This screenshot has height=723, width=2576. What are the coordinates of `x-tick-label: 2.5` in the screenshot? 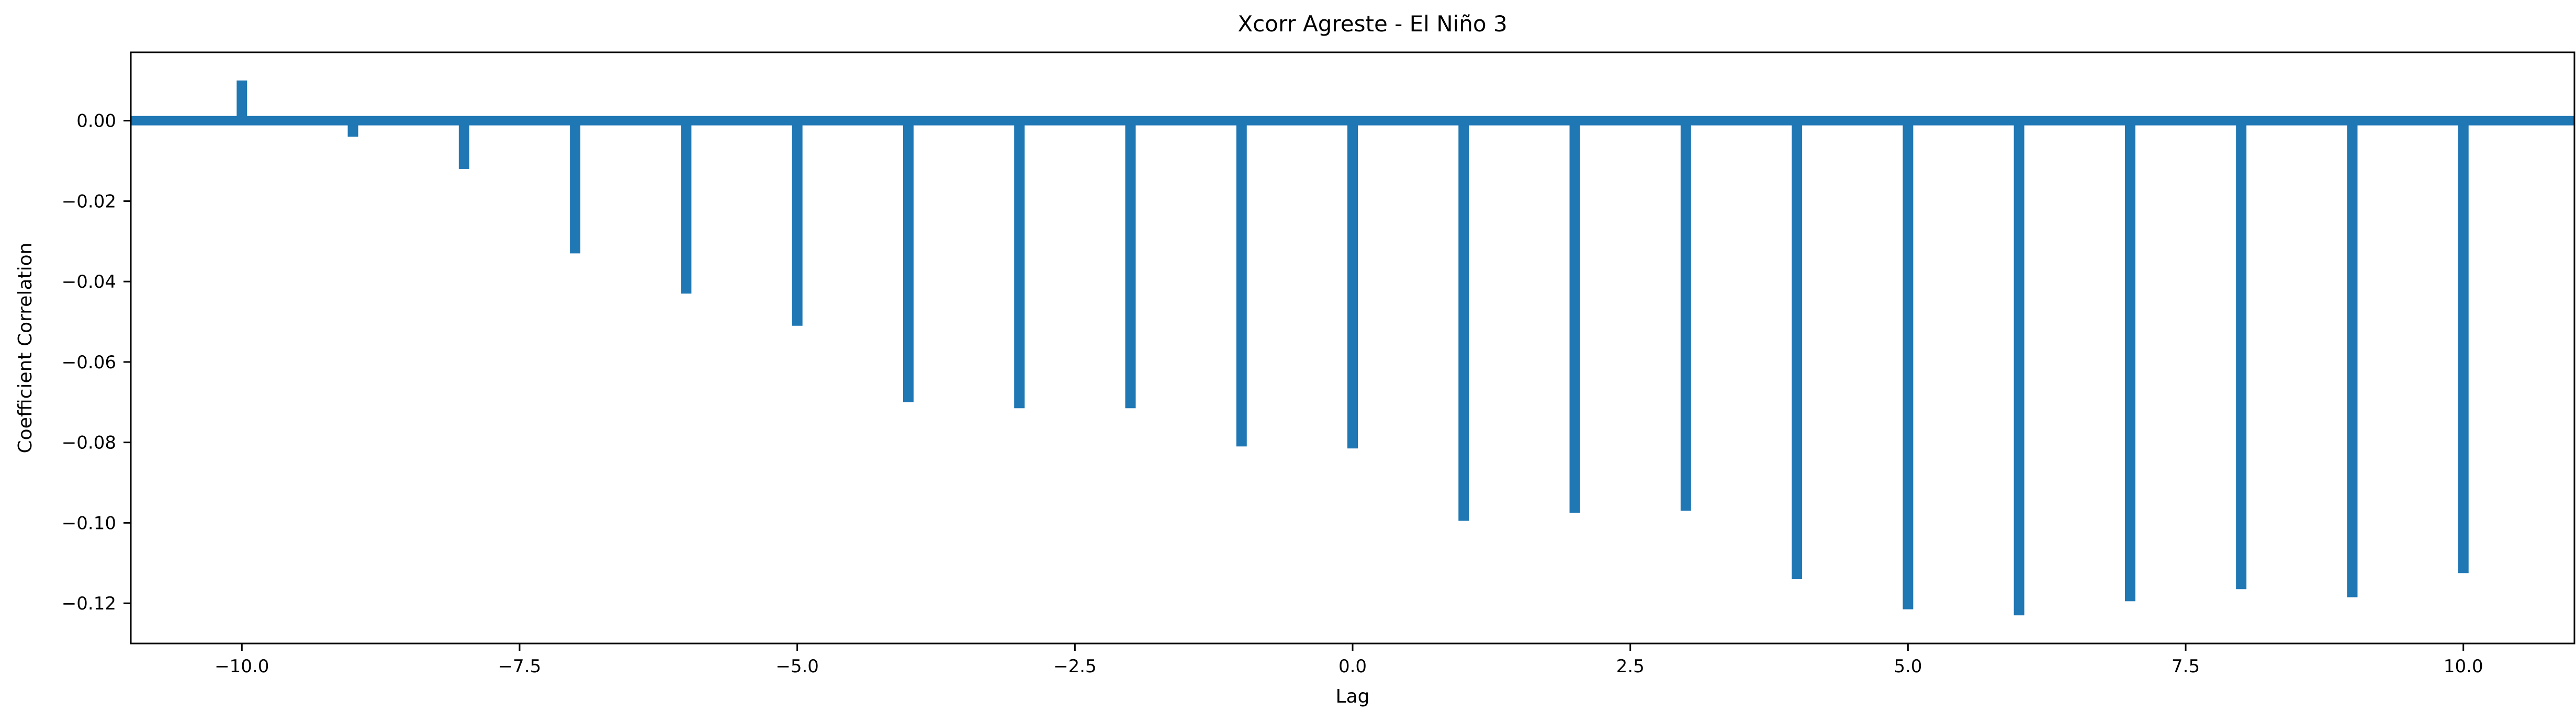 It's located at (1630, 667).